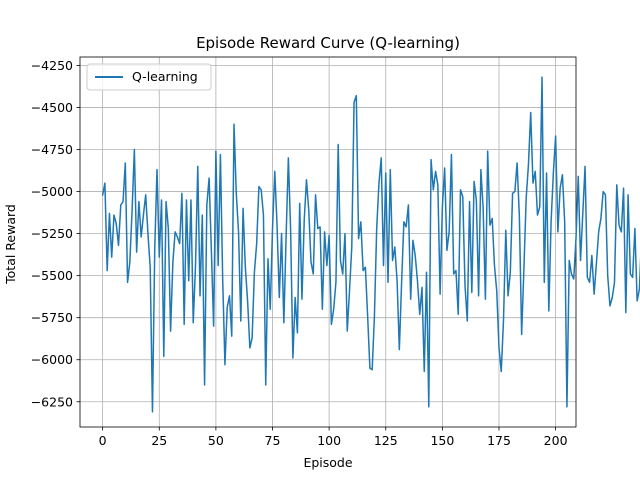 The height and width of the screenshot is (480, 640). Describe the element at coordinates (52, 401) in the screenshot. I see `y-tick-label: −6250` at that location.